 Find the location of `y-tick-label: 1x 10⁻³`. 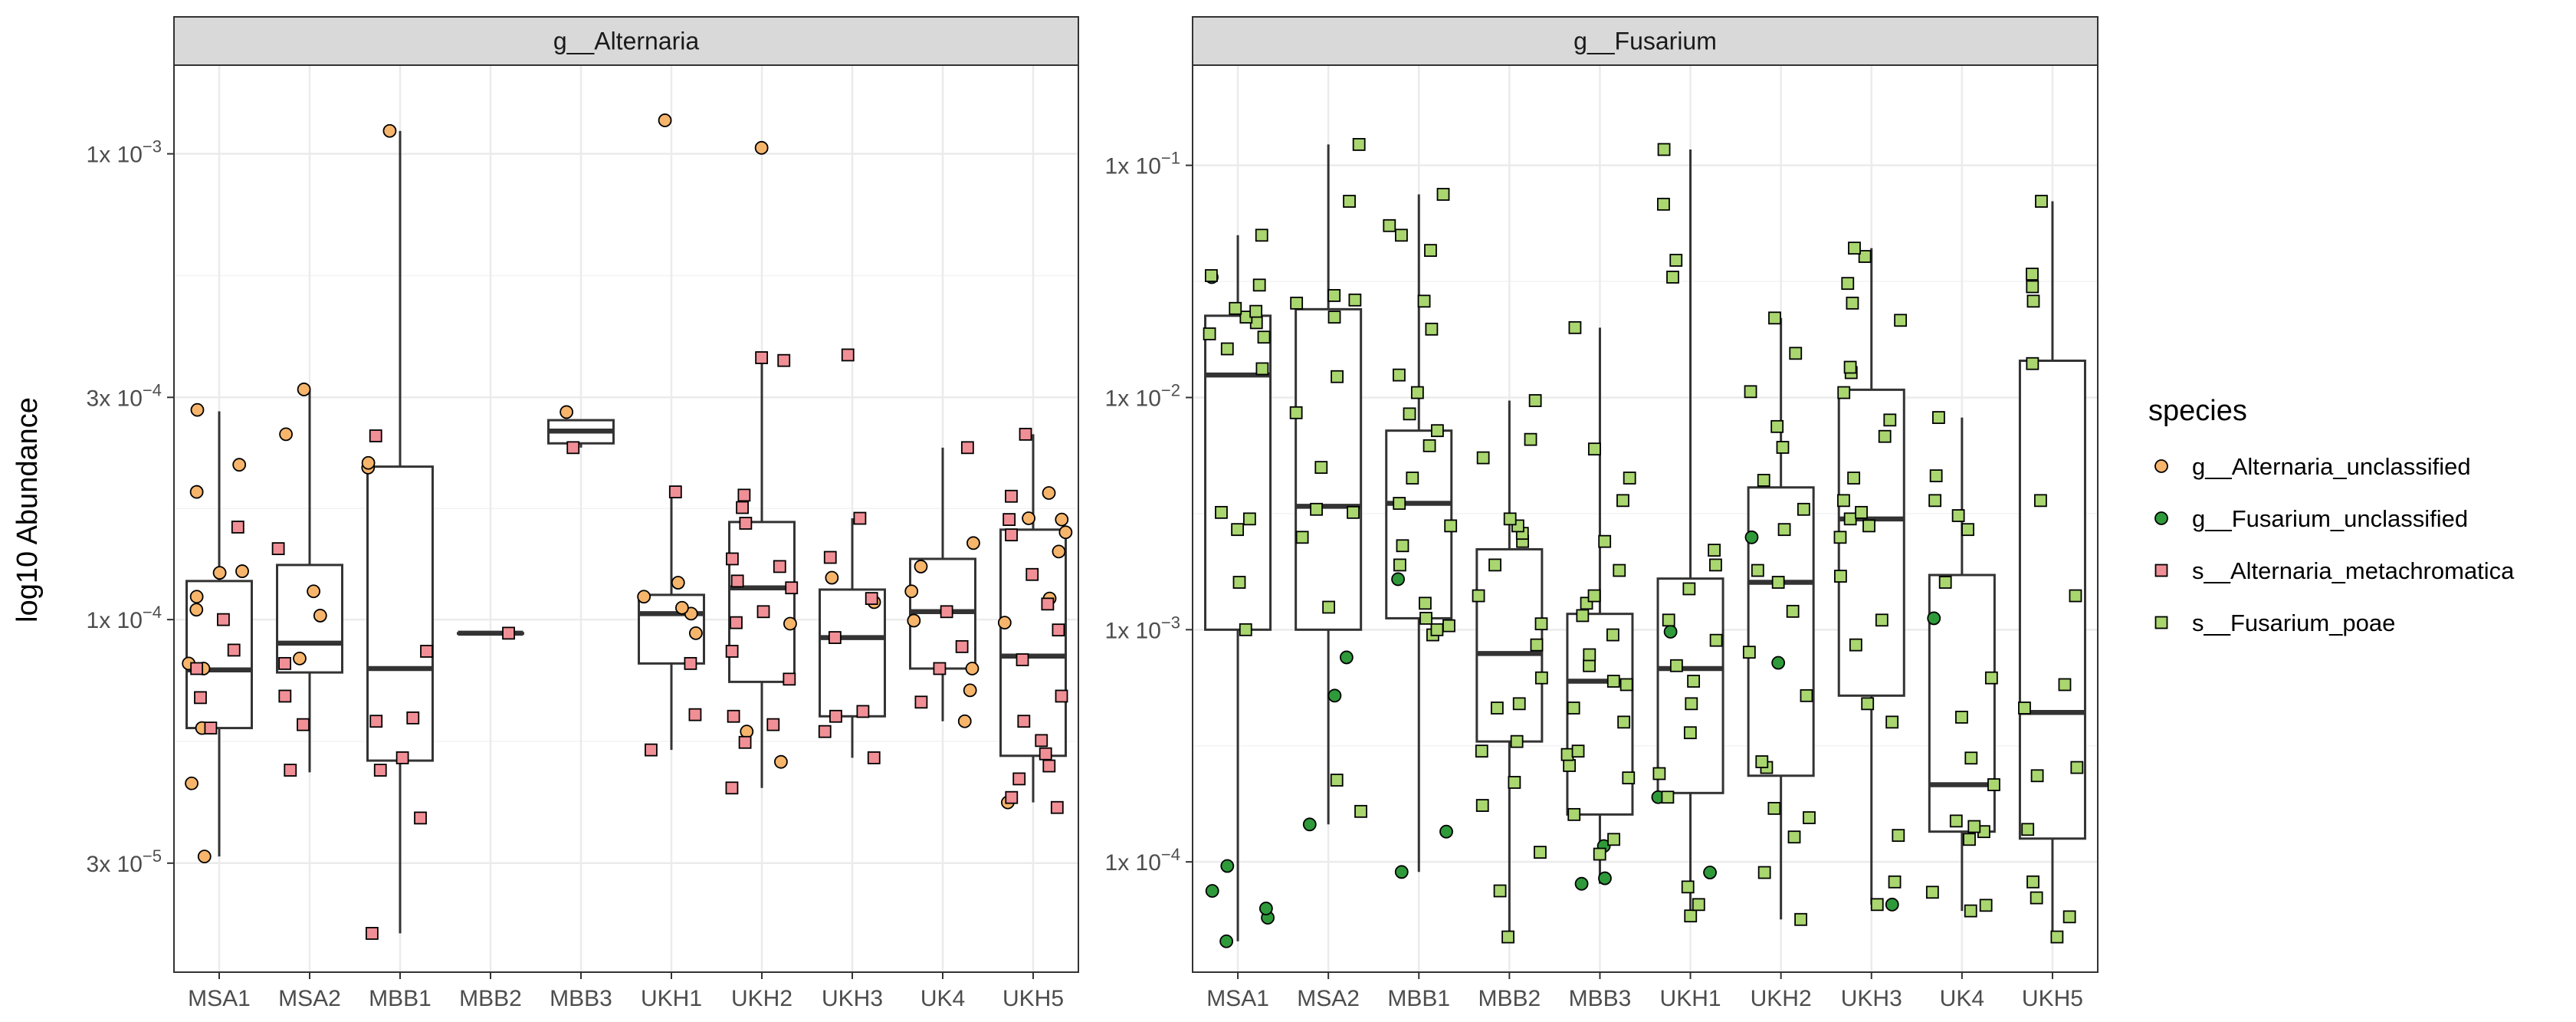

y-tick-label: 1x 10⁻³ is located at coordinates (124, 152).